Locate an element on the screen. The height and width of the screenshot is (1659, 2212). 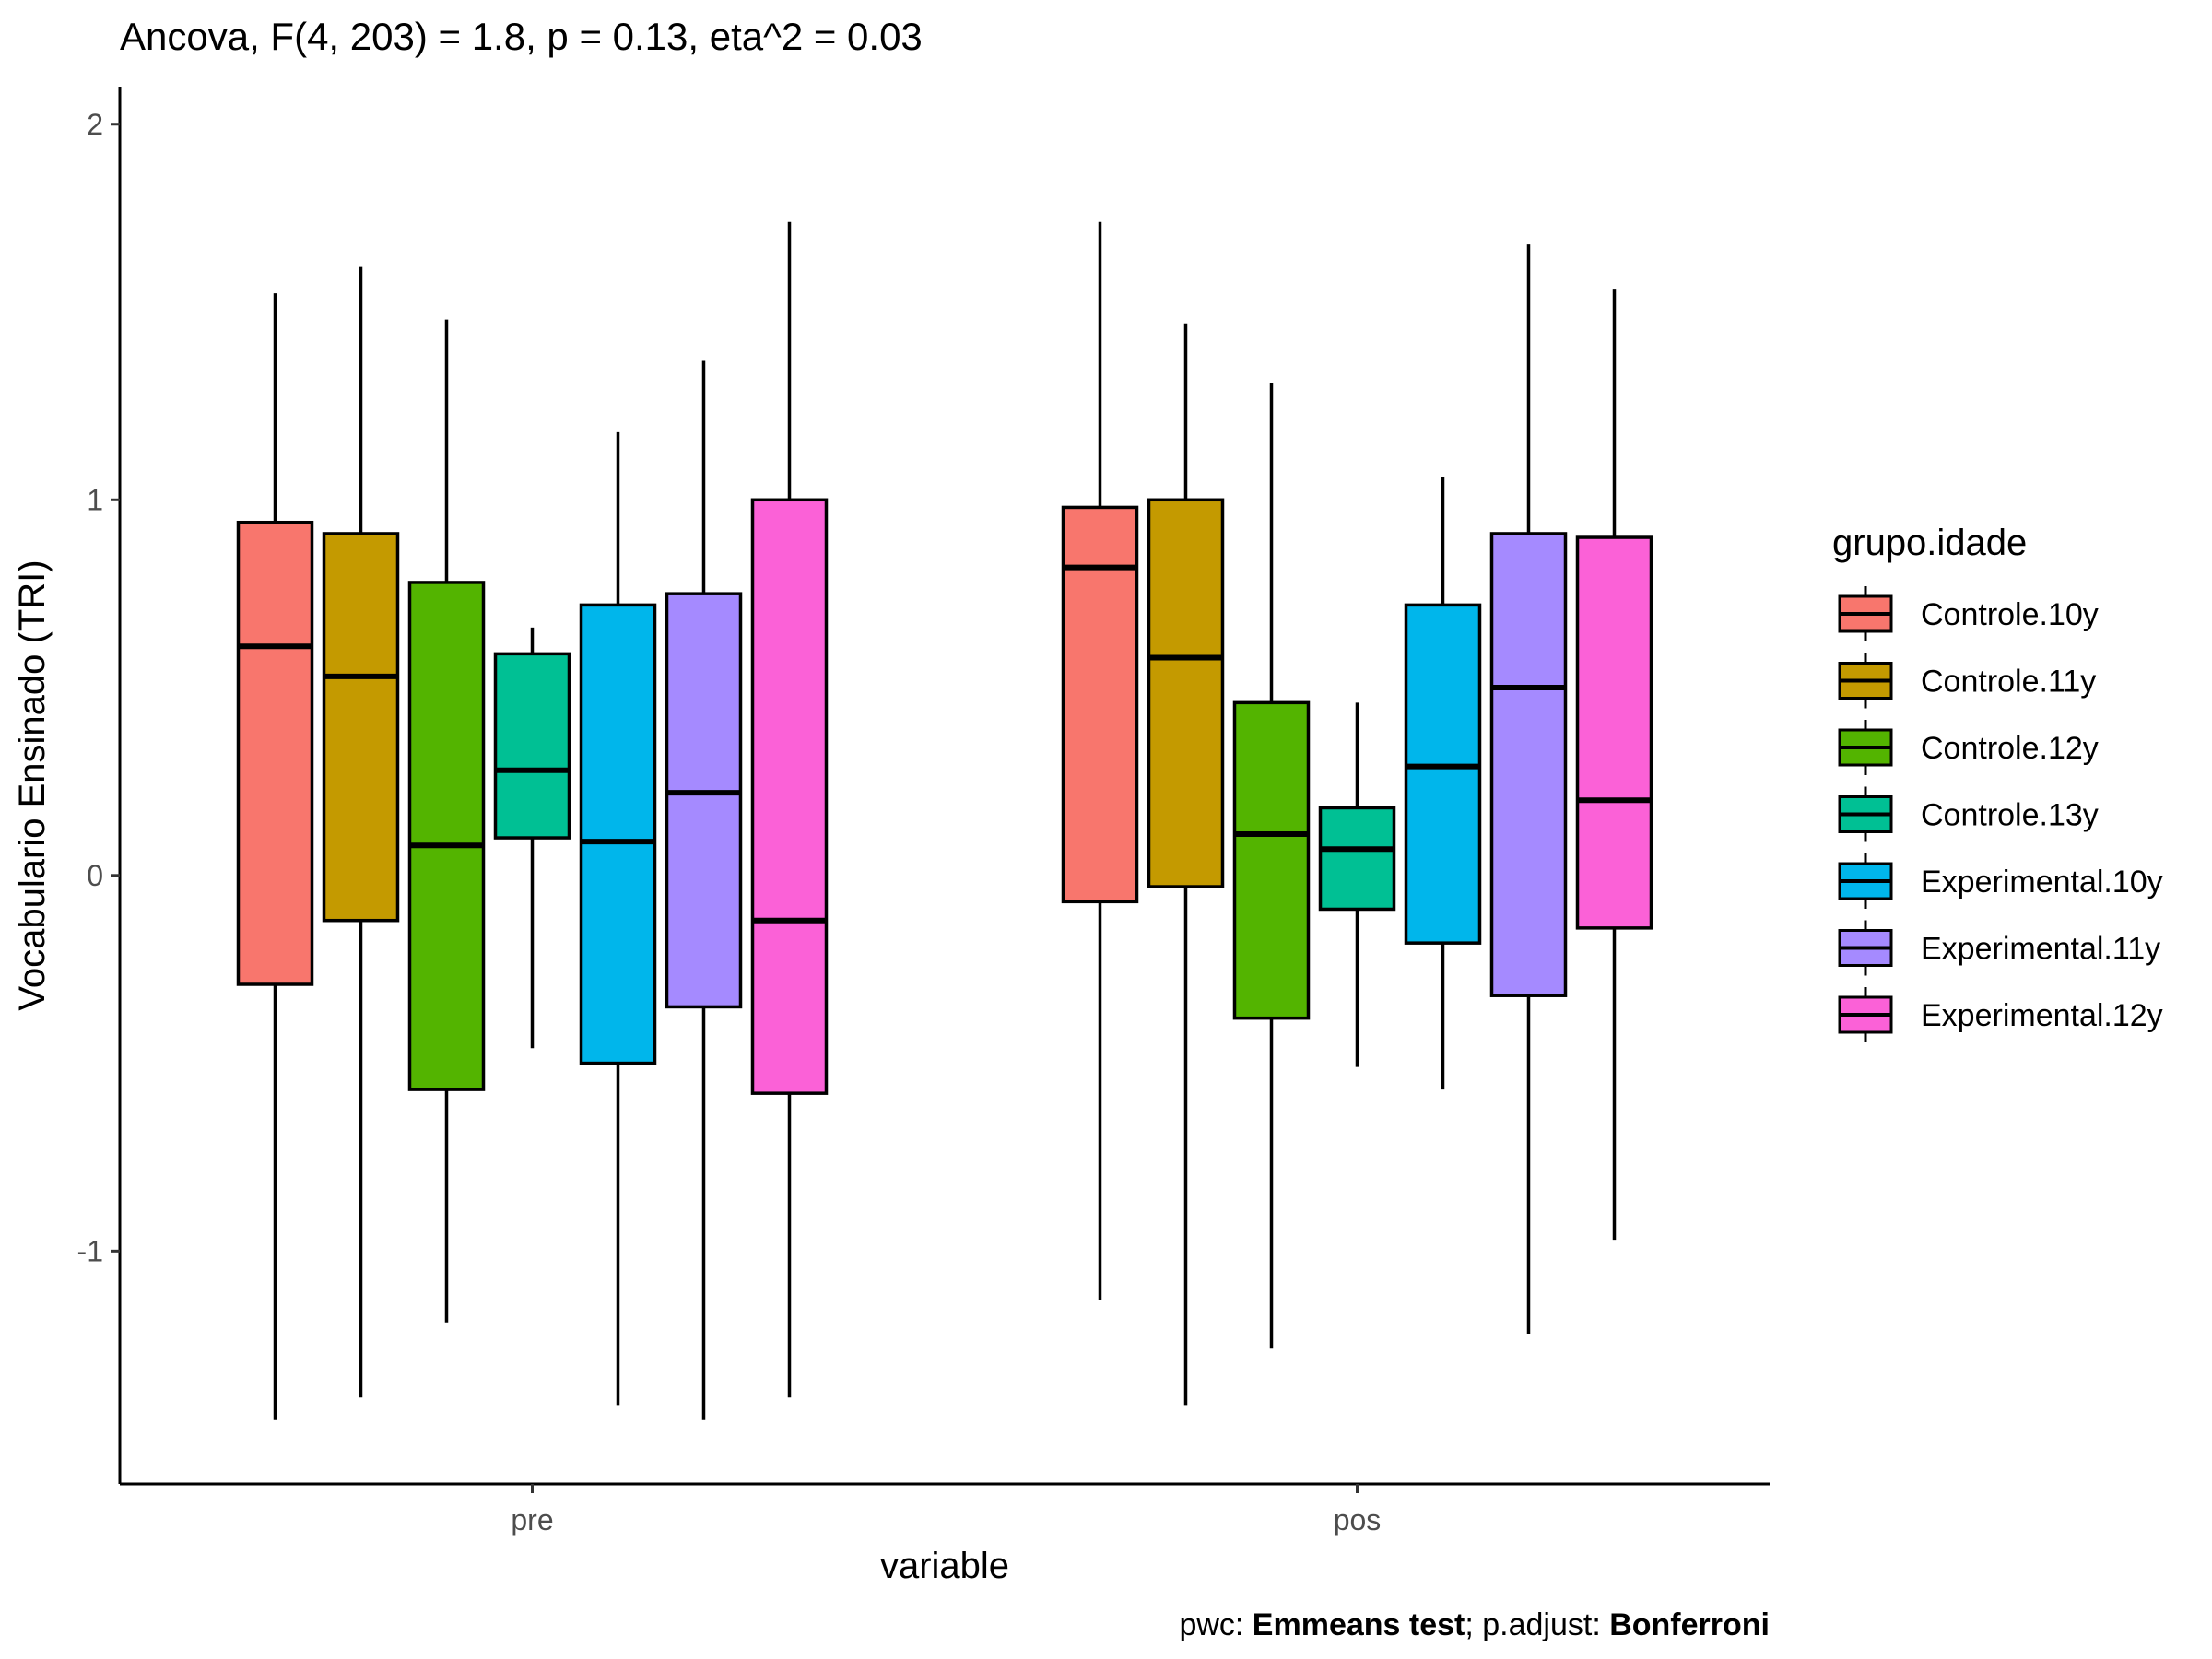
caption-prefix-2: ; p.adjust: is located at coordinates (1537, 1624).